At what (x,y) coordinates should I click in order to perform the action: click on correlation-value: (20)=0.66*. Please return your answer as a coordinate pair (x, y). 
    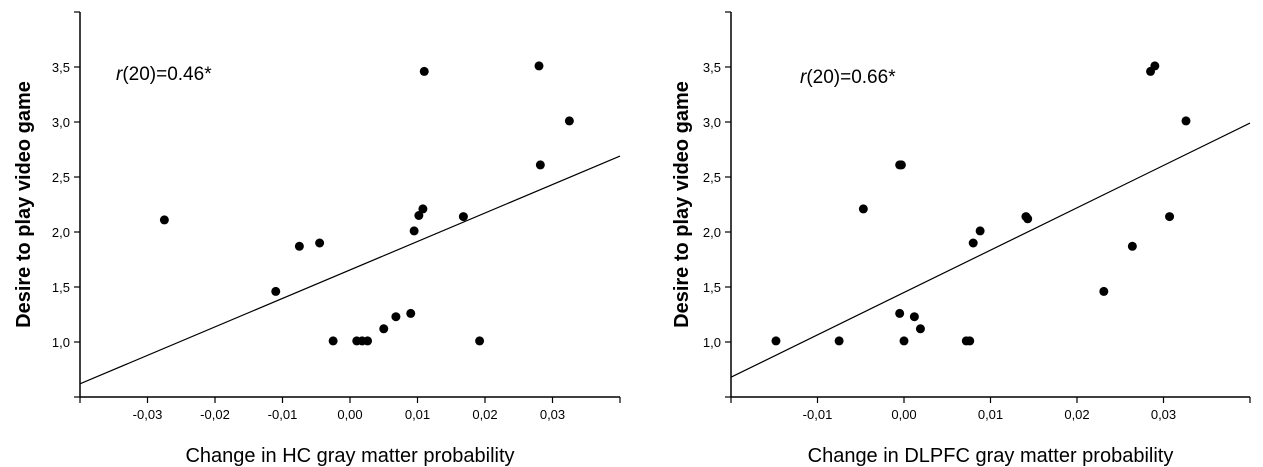
    Looking at the image, I should click on (851, 77).